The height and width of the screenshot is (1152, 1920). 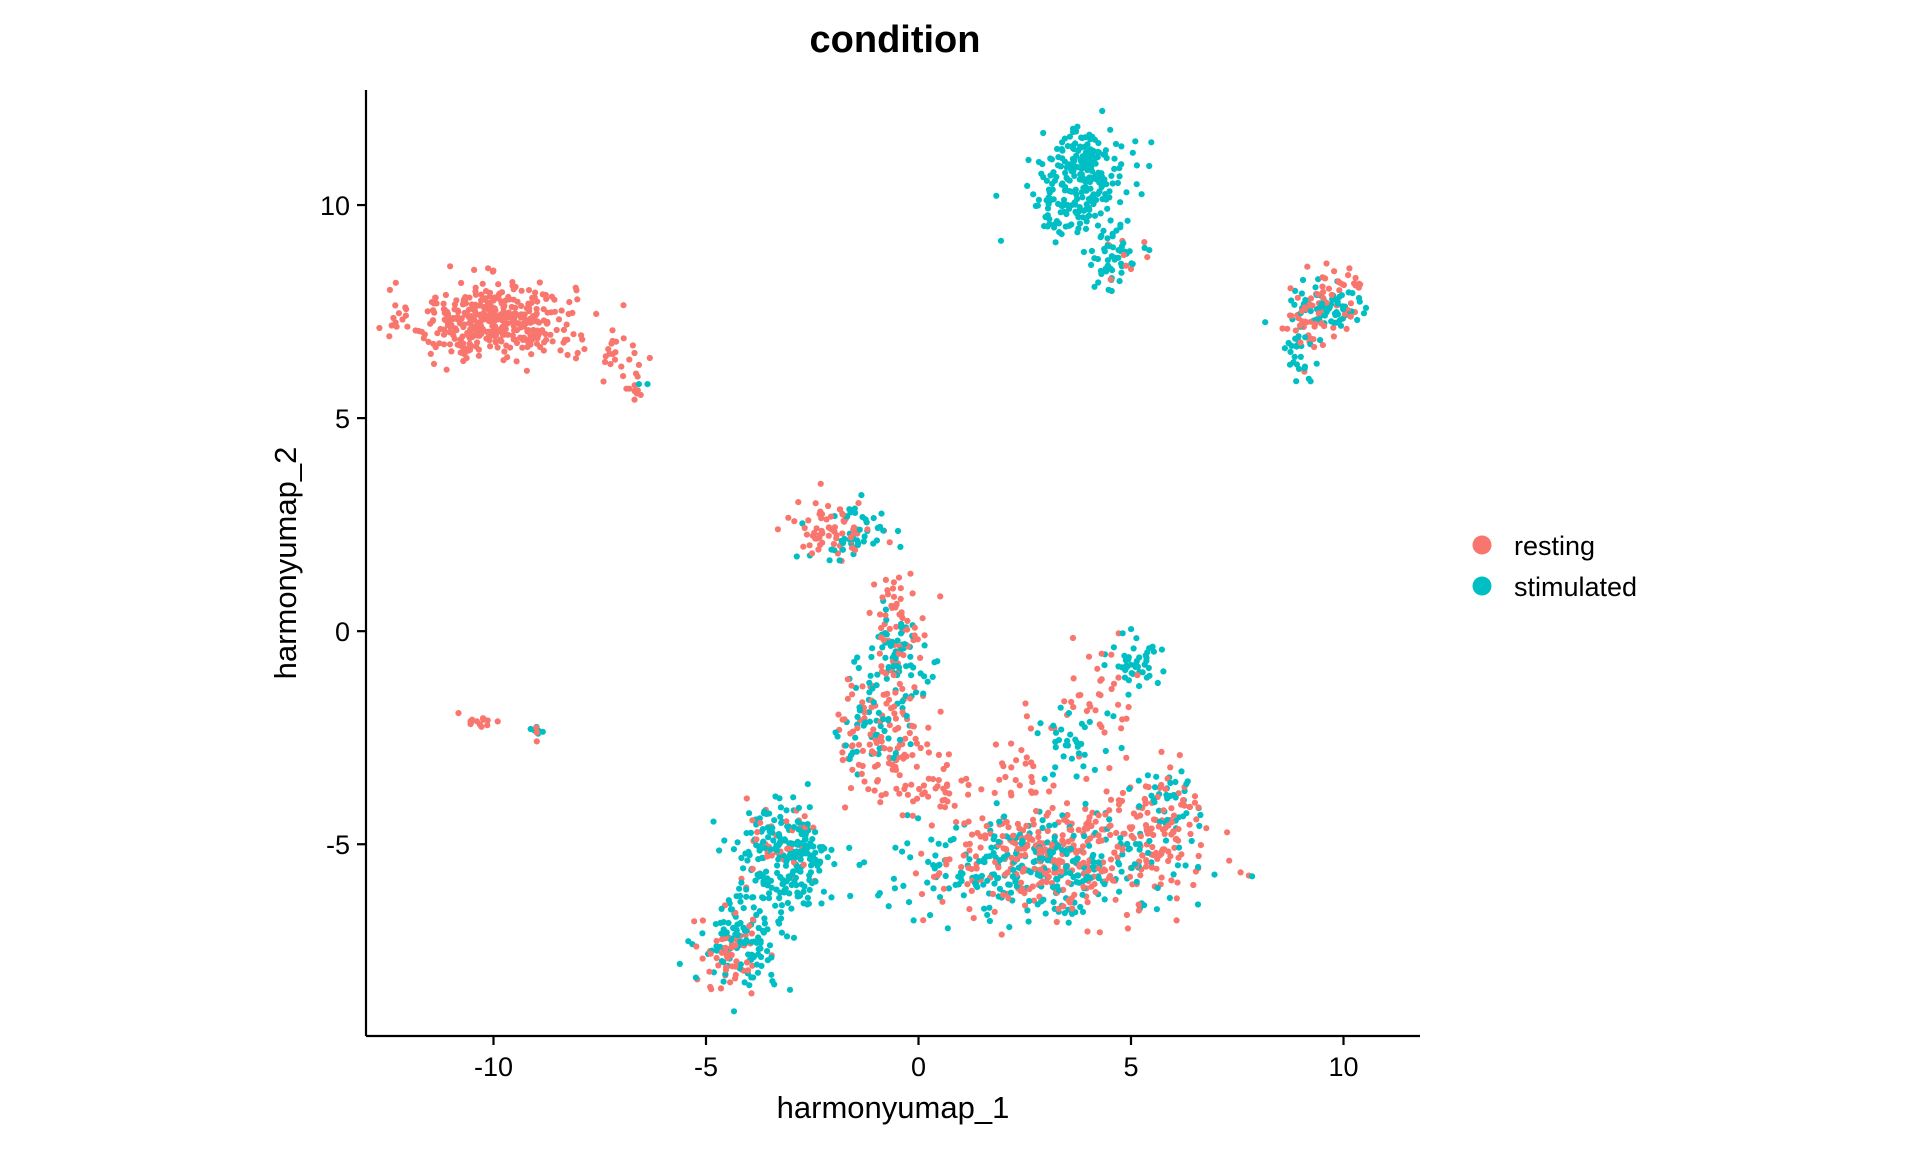 I want to click on x-axis-label: harmonyumap_1, so click(x=893, y=1107).